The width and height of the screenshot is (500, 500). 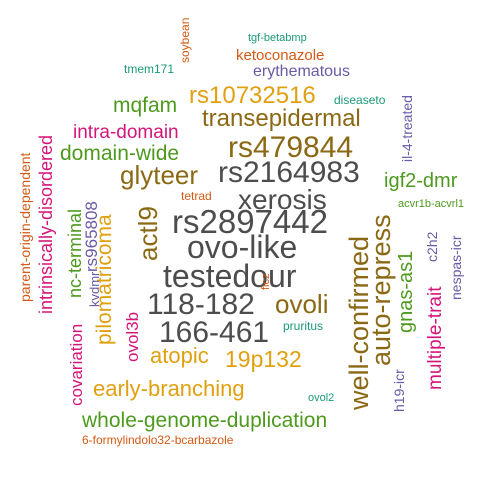 What do you see at coordinates (132, 336) in the screenshot?
I see `word-ovol3b: ovol3b` at bounding box center [132, 336].